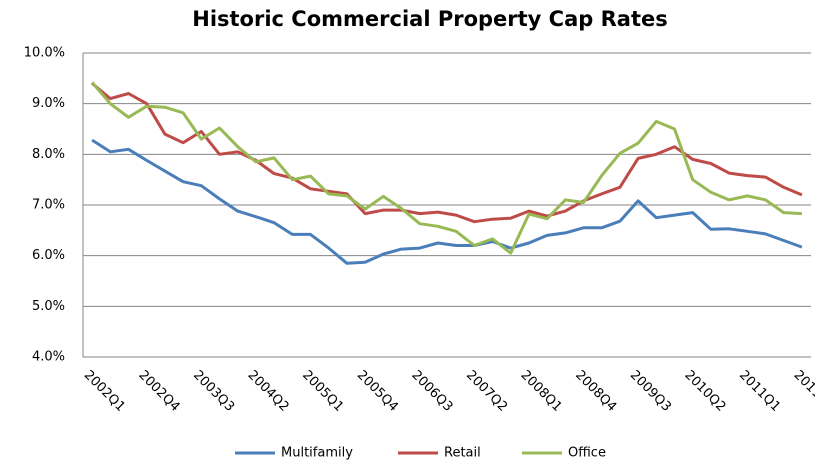 The height and width of the screenshot is (466, 815). I want to click on y-tick-label: 7.0%, so click(48, 205).